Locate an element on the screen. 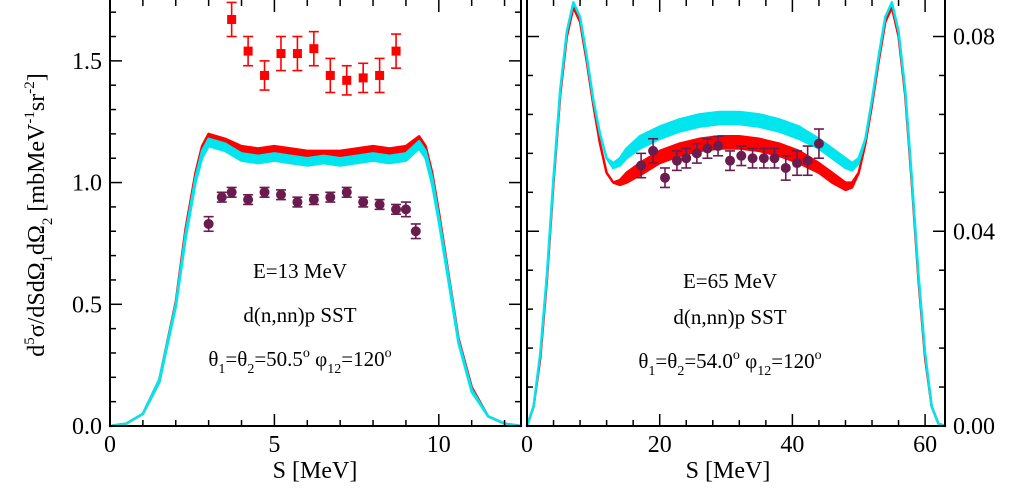 Image resolution: width=1015 pixels, height=492 pixels. annotation-angles-left: θ1=θ2=50.5o φ12=120o is located at coordinates (299, 361).